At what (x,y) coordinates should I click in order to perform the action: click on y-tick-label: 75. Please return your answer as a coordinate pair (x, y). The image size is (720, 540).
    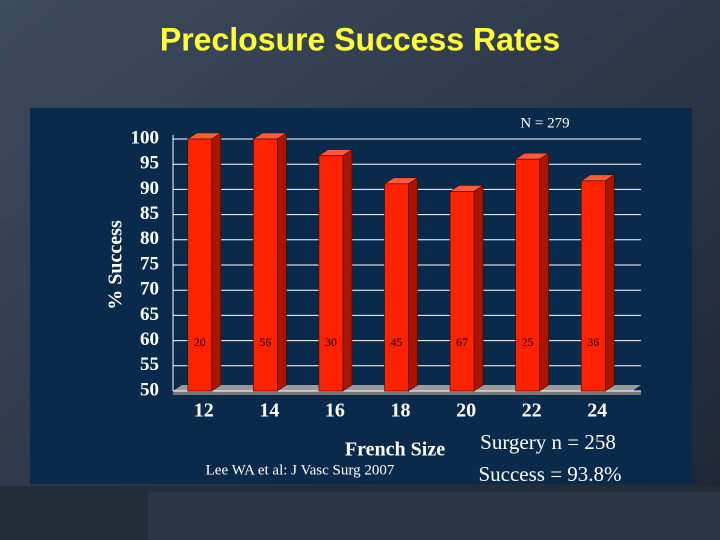
    Looking at the image, I should click on (149, 263).